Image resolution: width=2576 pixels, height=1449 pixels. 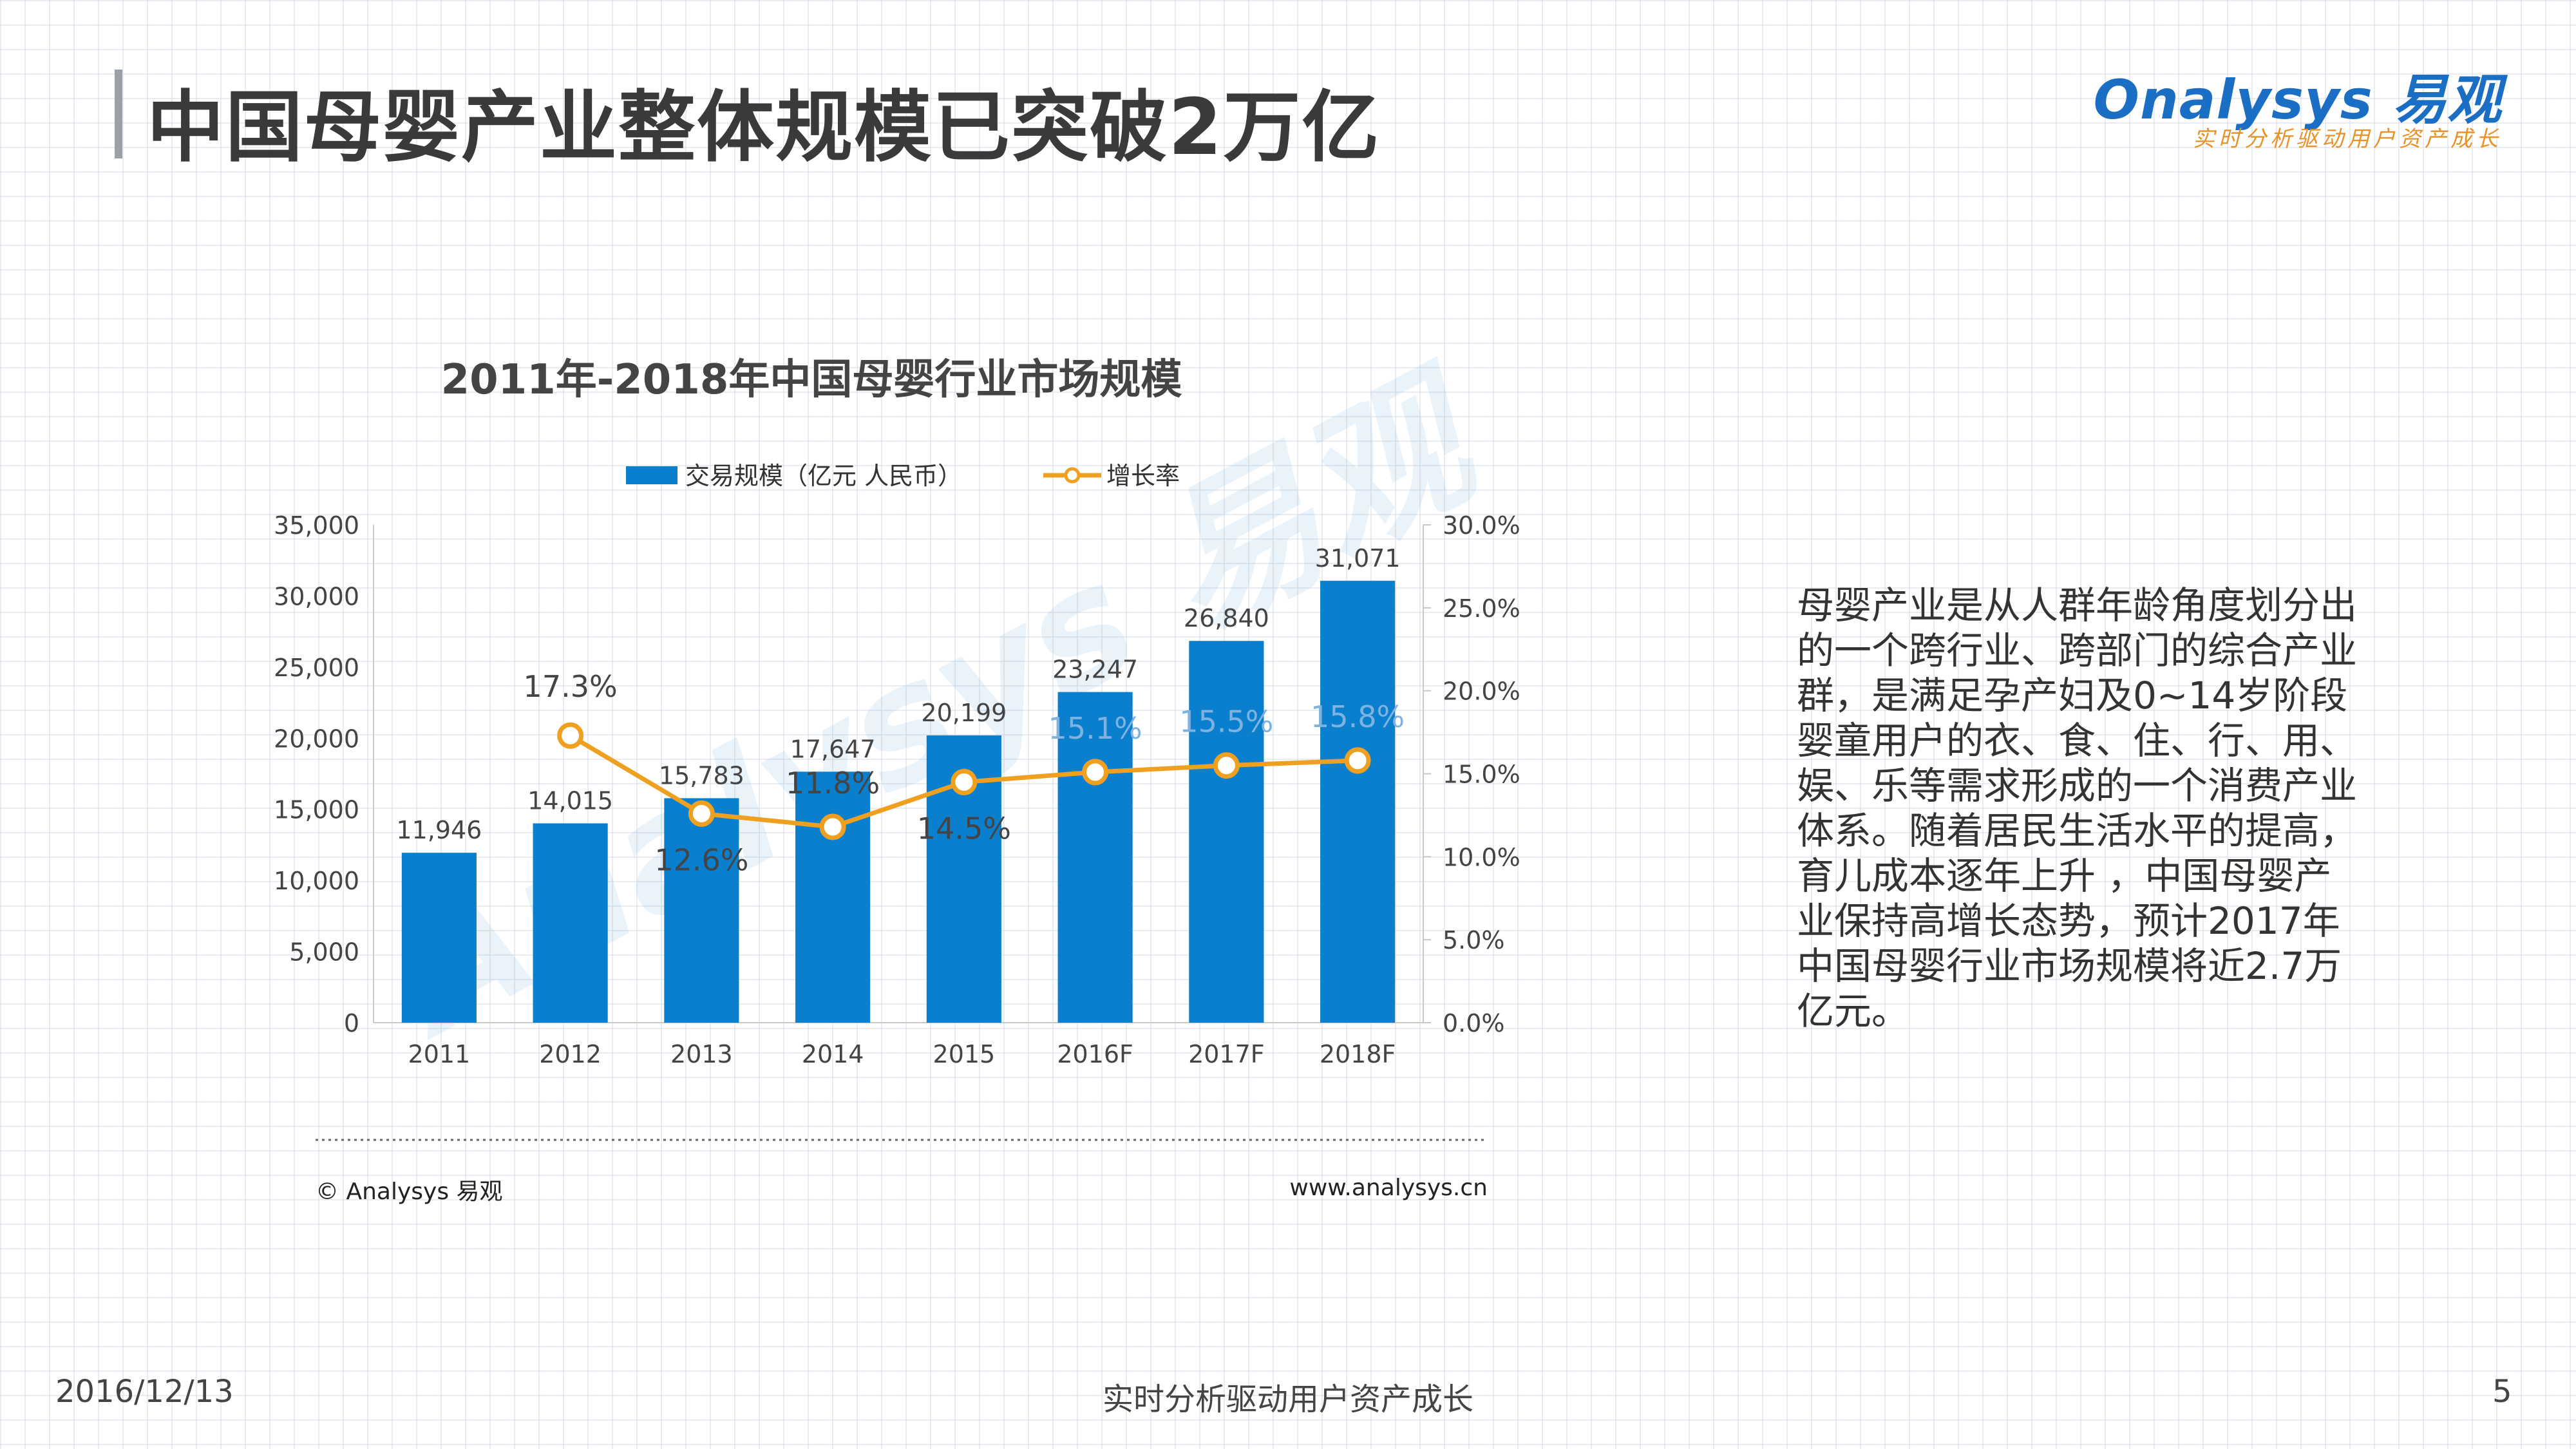 What do you see at coordinates (1481, 775) in the screenshot?
I see `right-axis-tick-label: 15.0%` at bounding box center [1481, 775].